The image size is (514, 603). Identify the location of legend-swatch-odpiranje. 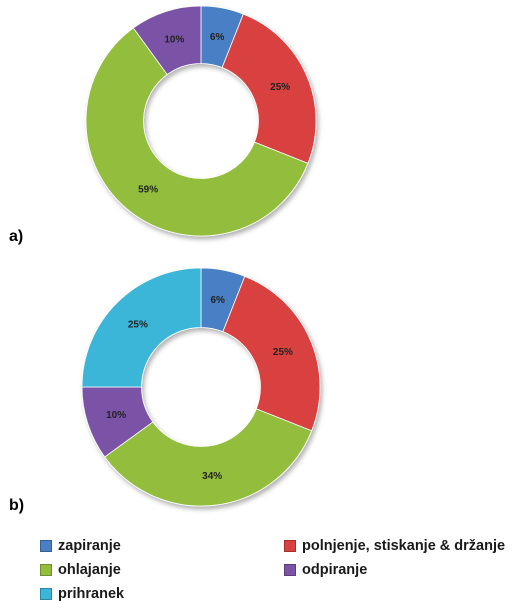
(290, 570).